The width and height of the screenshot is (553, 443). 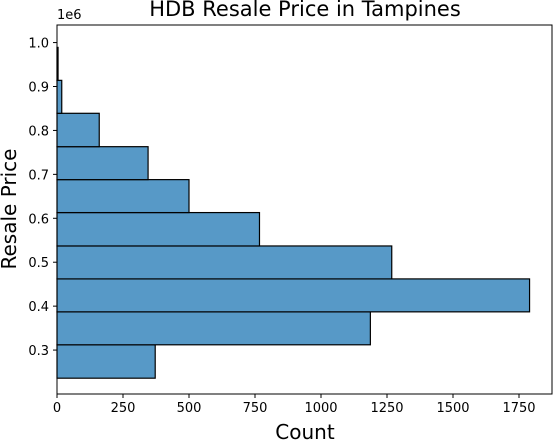 What do you see at coordinates (38, 175) in the screenshot?
I see `y-tick-label: 0.7` at bounding box center [38, 175].